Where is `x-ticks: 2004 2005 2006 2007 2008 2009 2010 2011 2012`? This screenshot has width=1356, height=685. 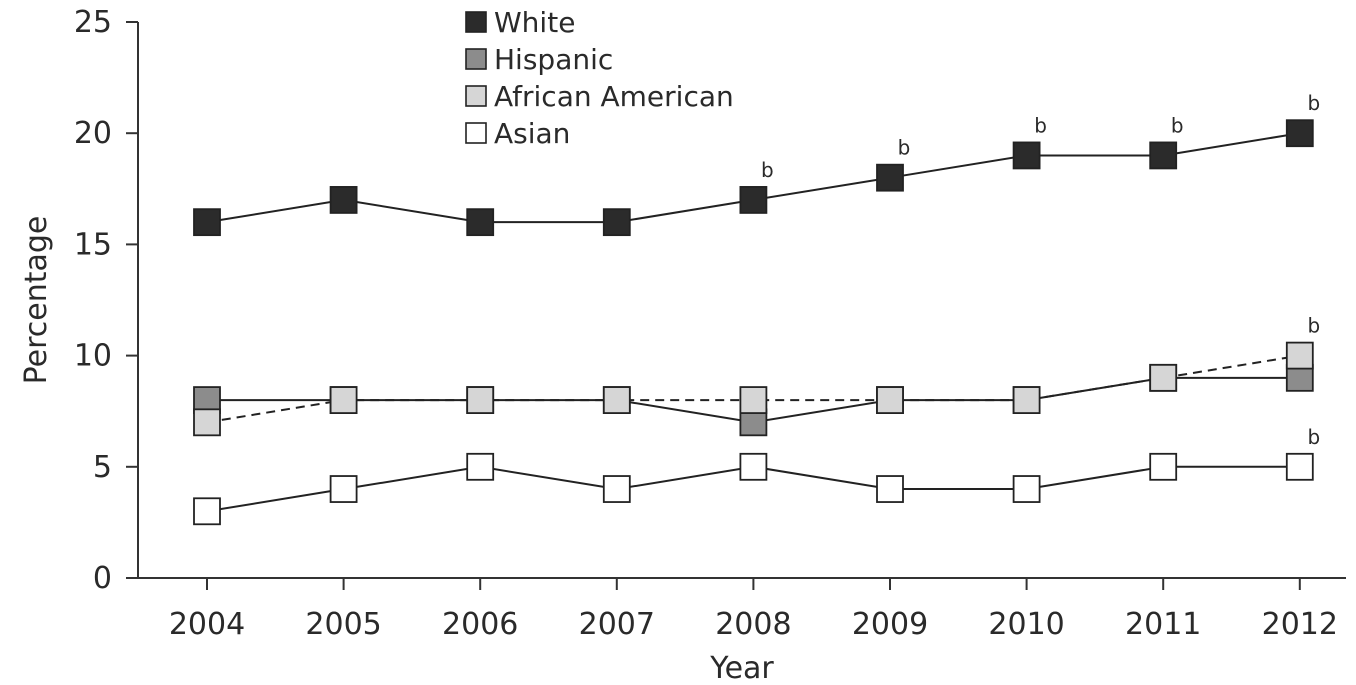
x-ticks: 2004 2005 2006 2007 2008 2009 2010 2011 2012 is located at coordinates (753, 610).